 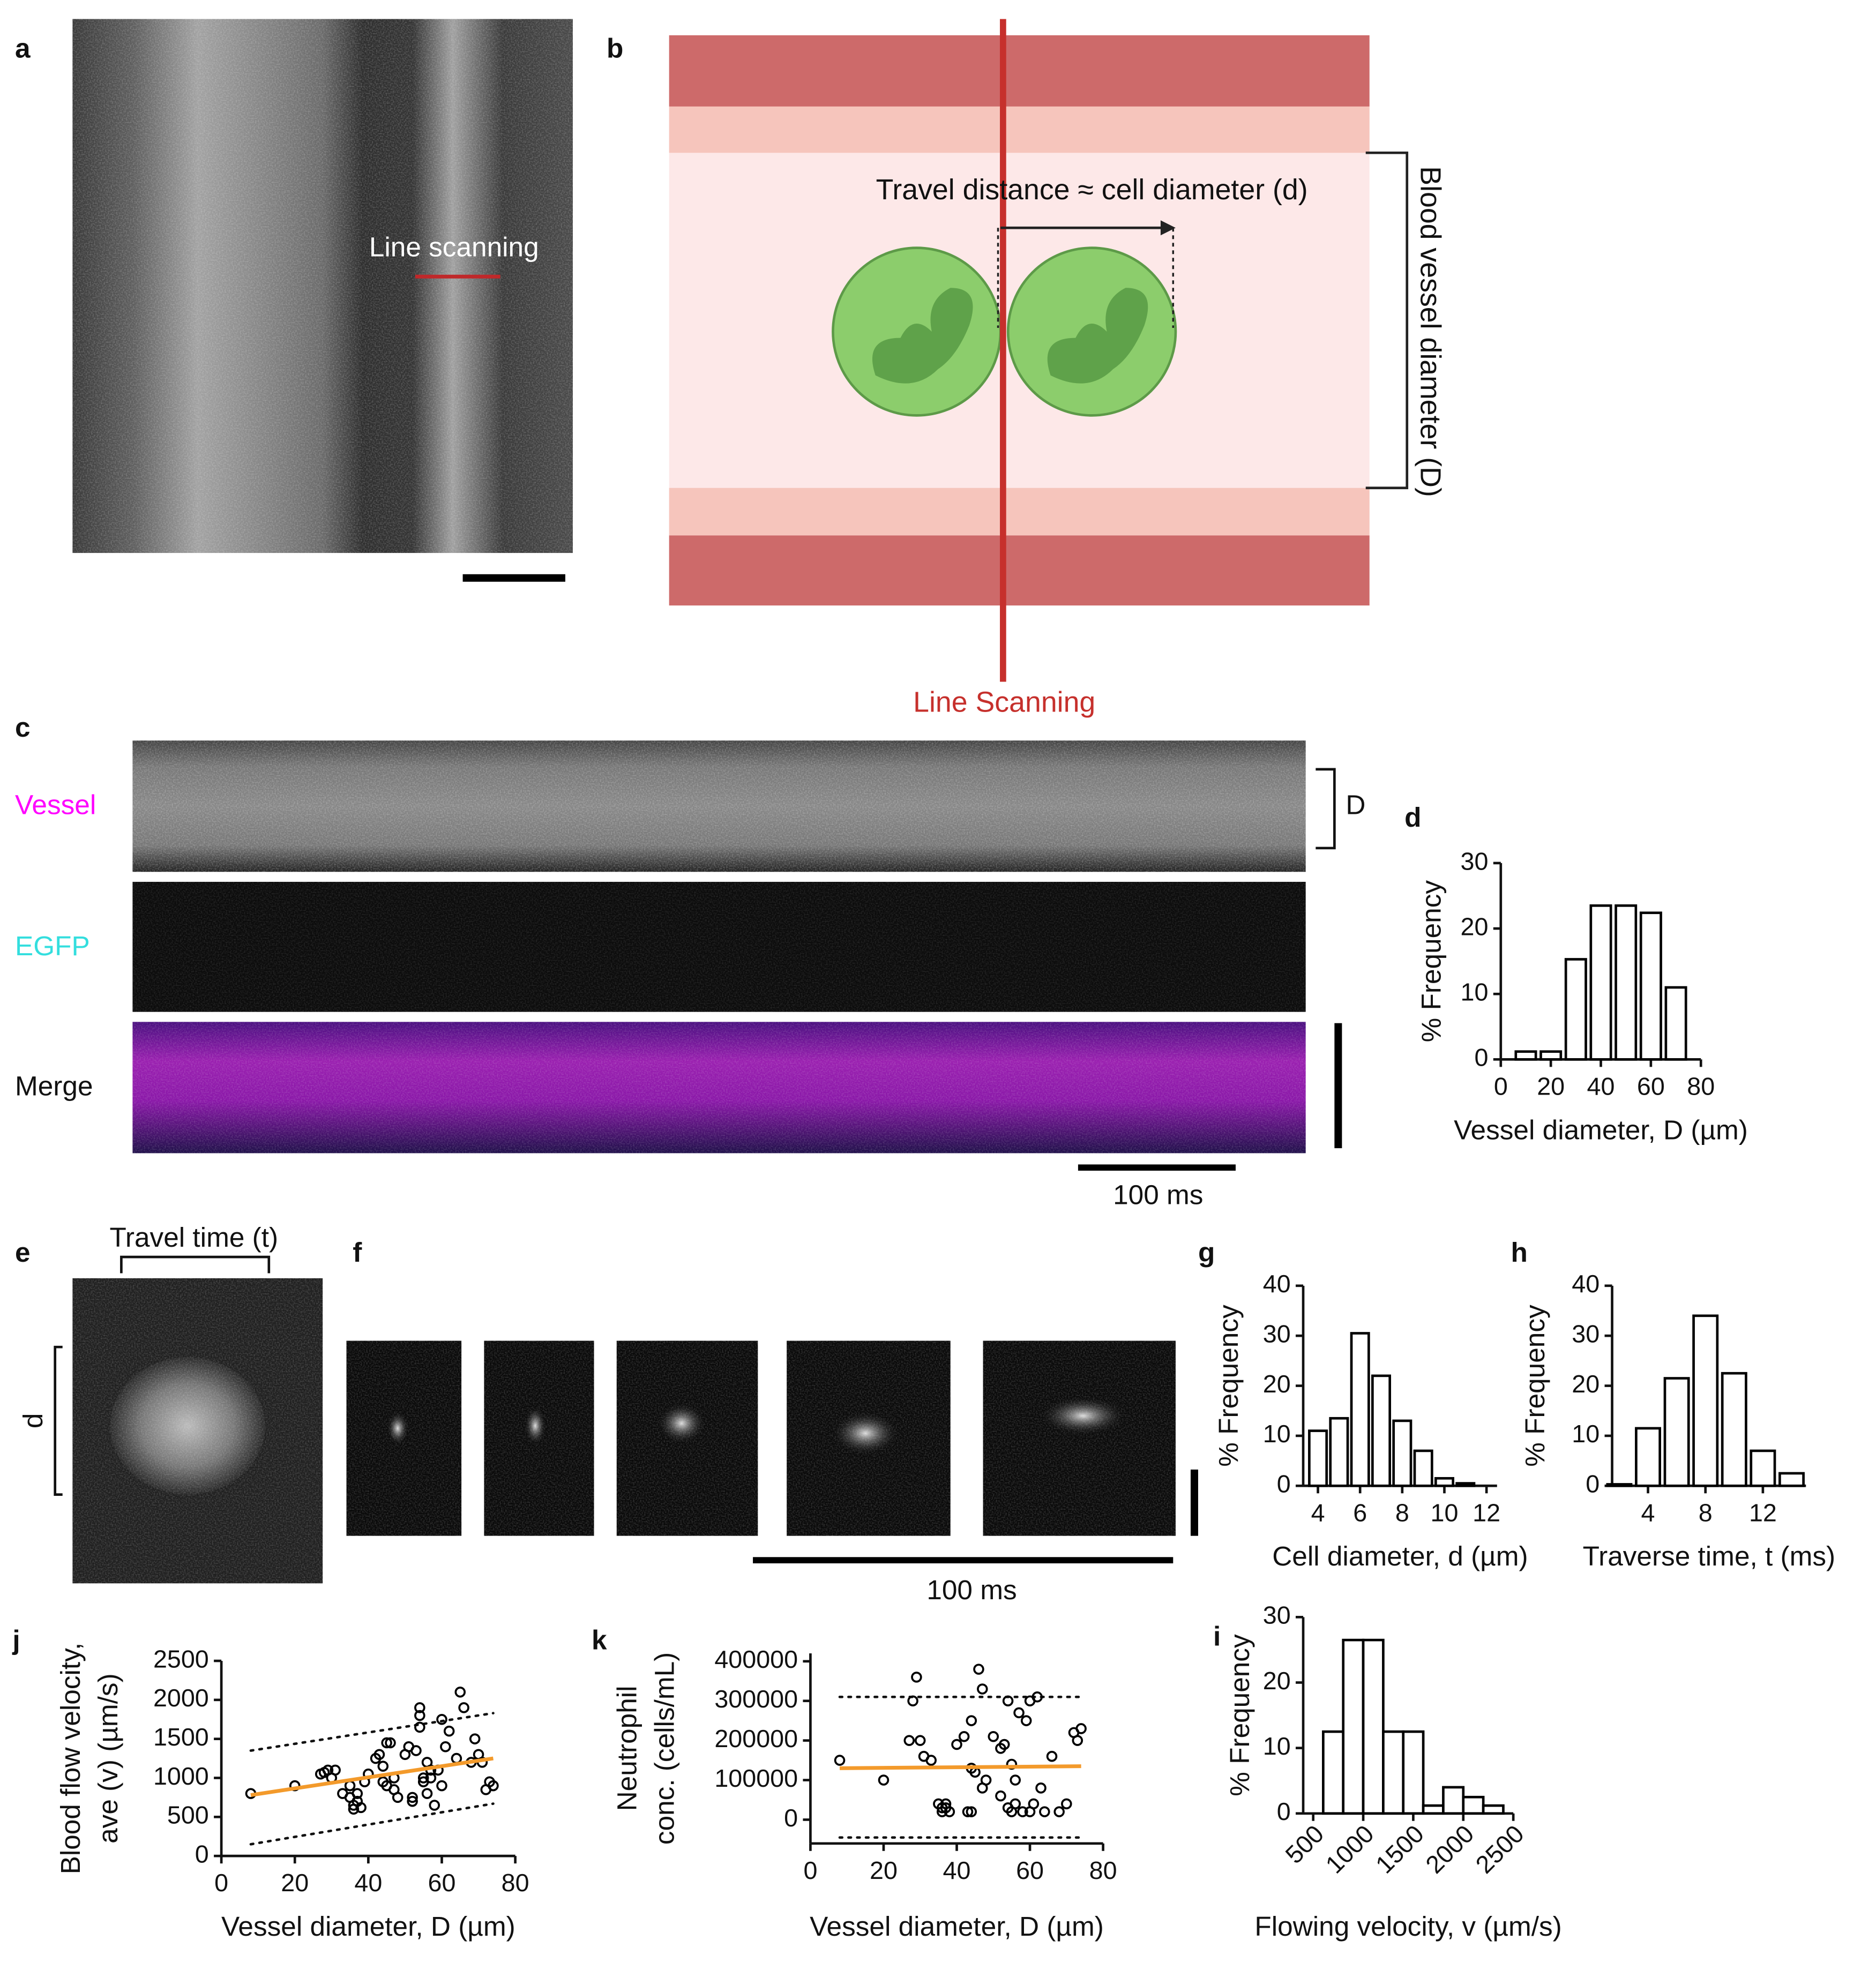 What do you see at coordinates (1020, 71) in the screenshot?
I see `vessel-wall` at bounding box center [1020, 71].